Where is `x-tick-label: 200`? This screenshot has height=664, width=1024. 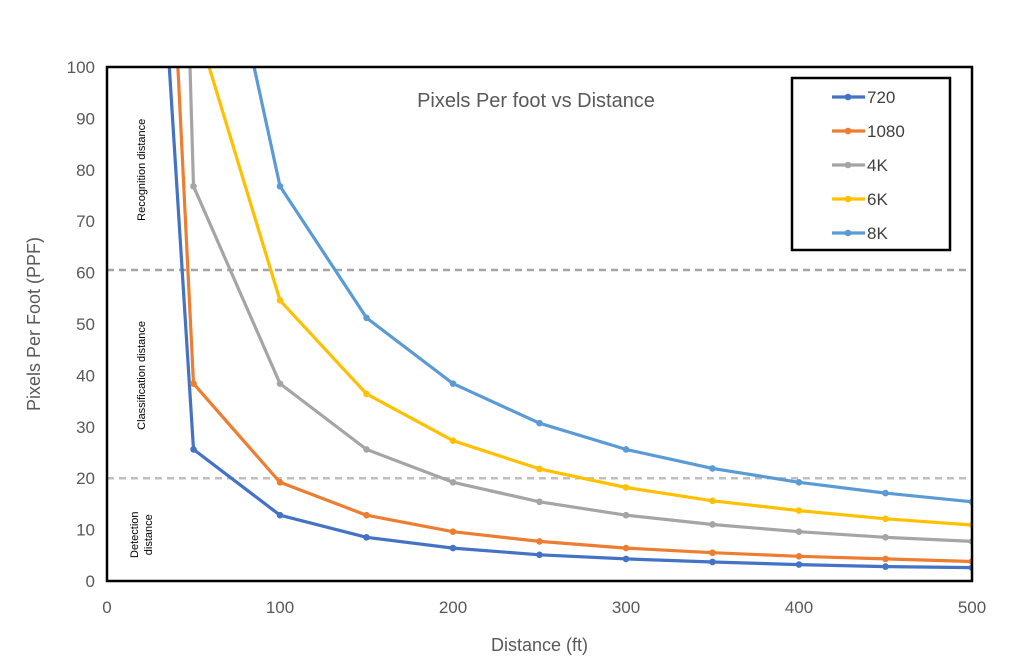 x-tick-label: 200 is located at coordinates (453, 607).